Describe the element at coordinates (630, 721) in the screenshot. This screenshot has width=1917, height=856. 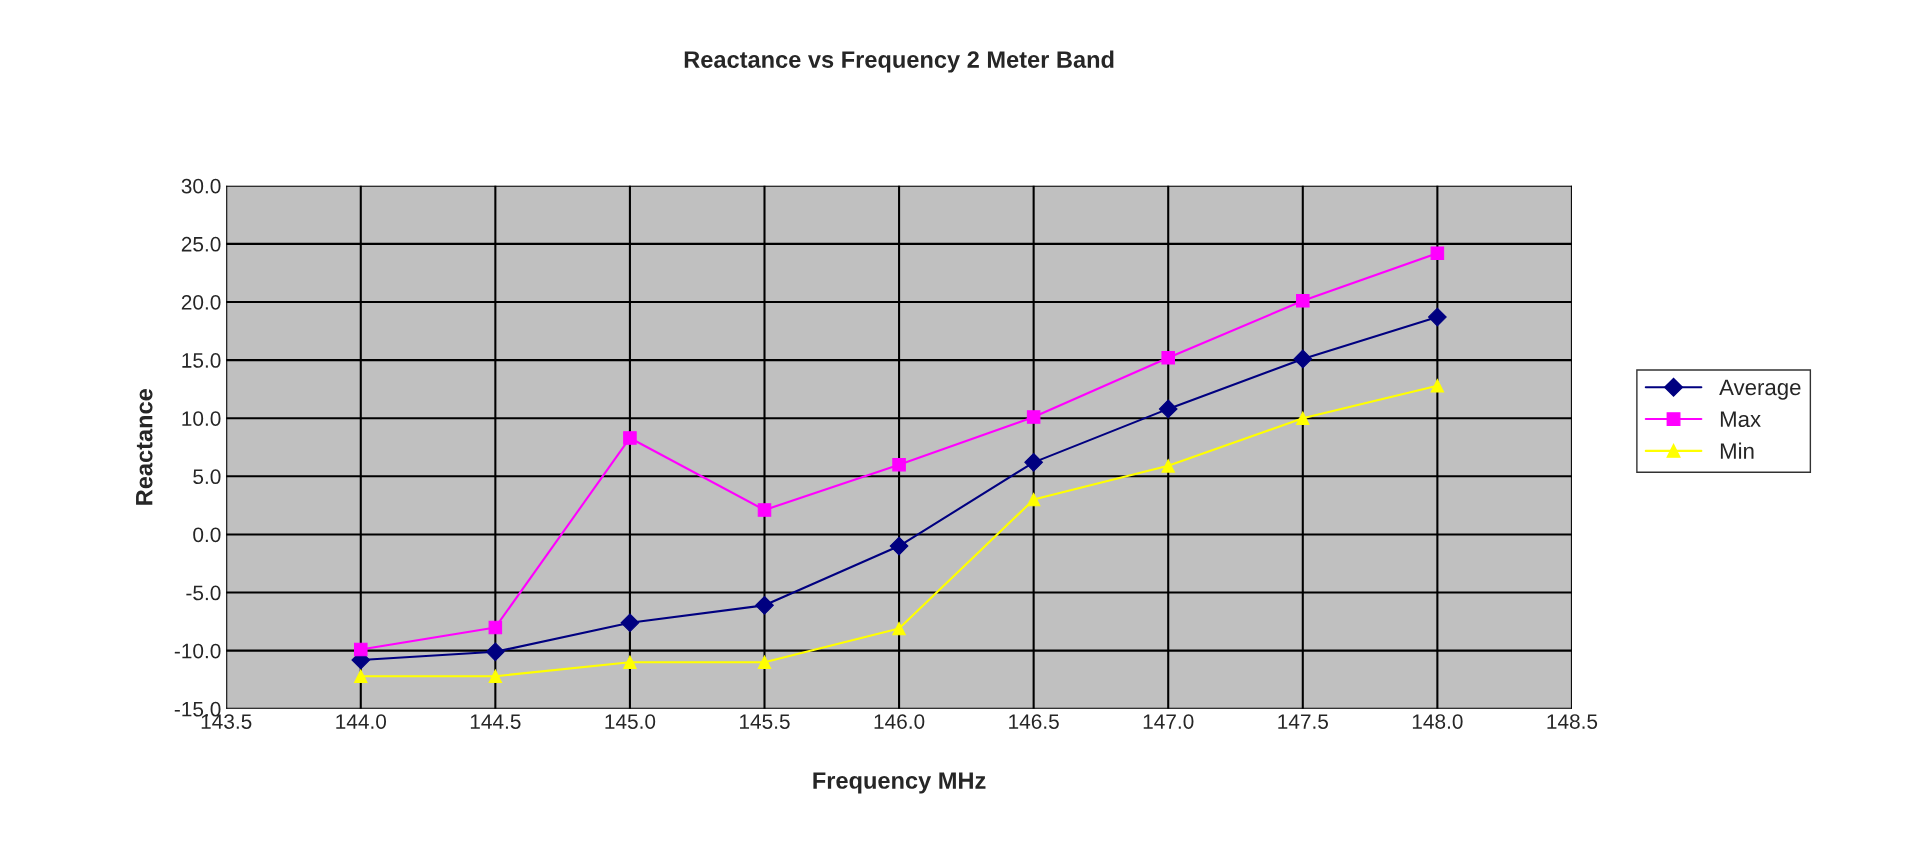
I see `x-tick-label: 145.0` at that location.